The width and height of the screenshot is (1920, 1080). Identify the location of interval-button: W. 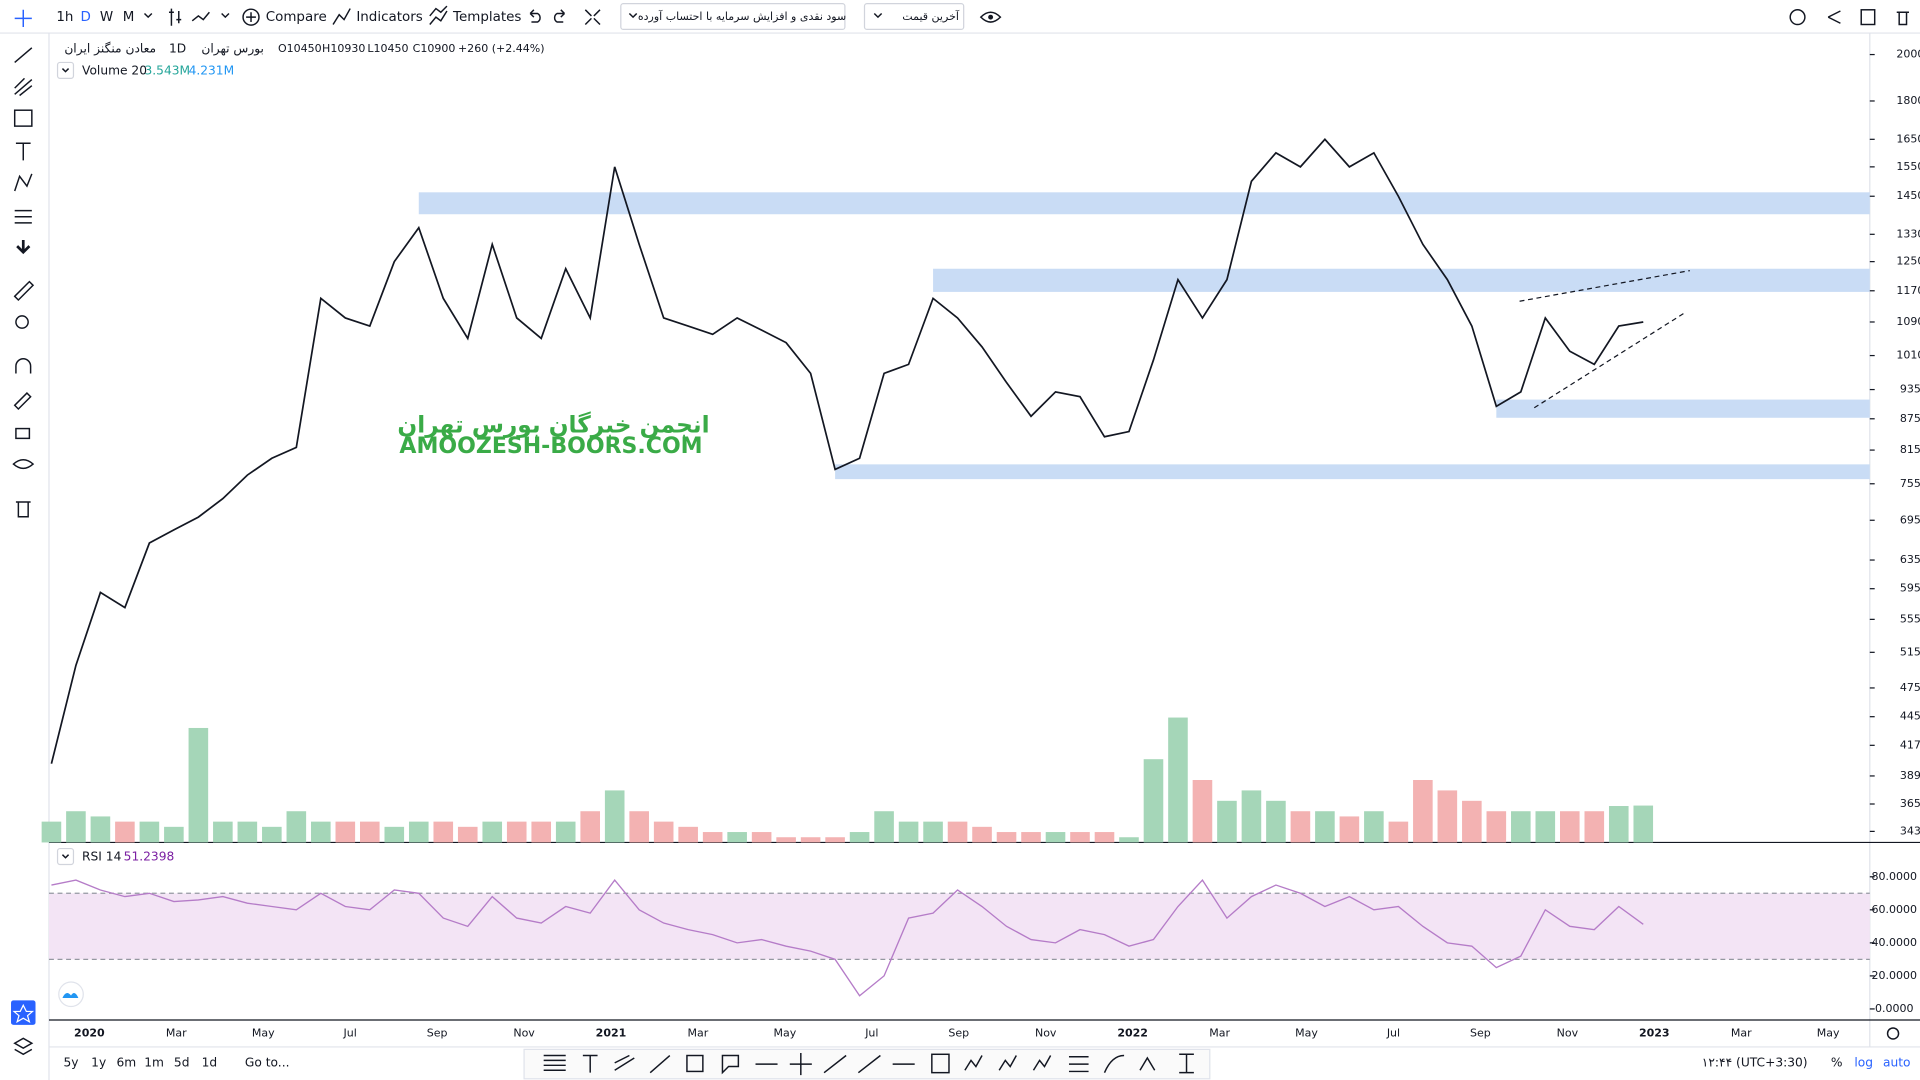
(106, 17).